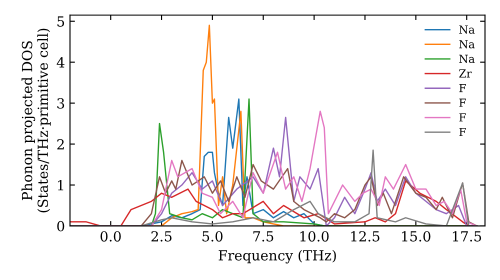  I want to click on legend-label: Zr, so click(465, 73).